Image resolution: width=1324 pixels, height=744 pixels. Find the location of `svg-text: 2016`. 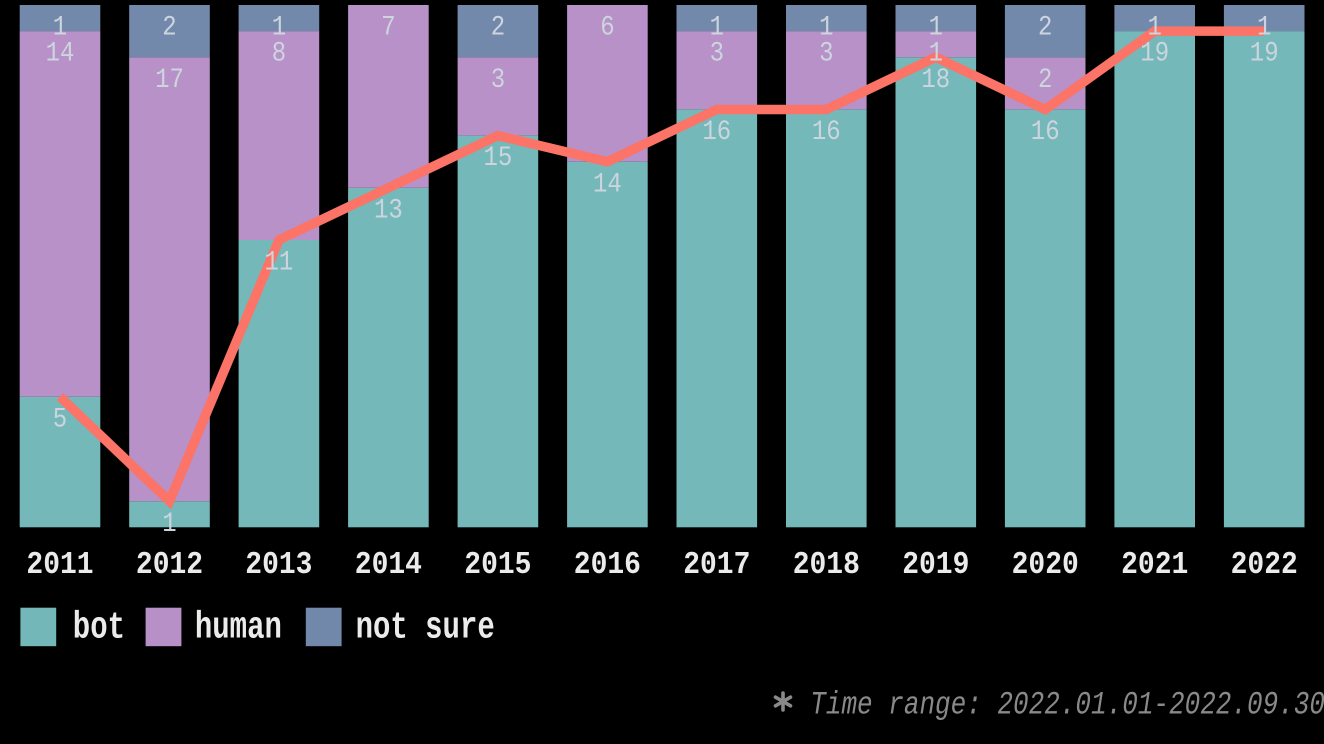

svg-text: 2016 is located at coordinates (607, 565).